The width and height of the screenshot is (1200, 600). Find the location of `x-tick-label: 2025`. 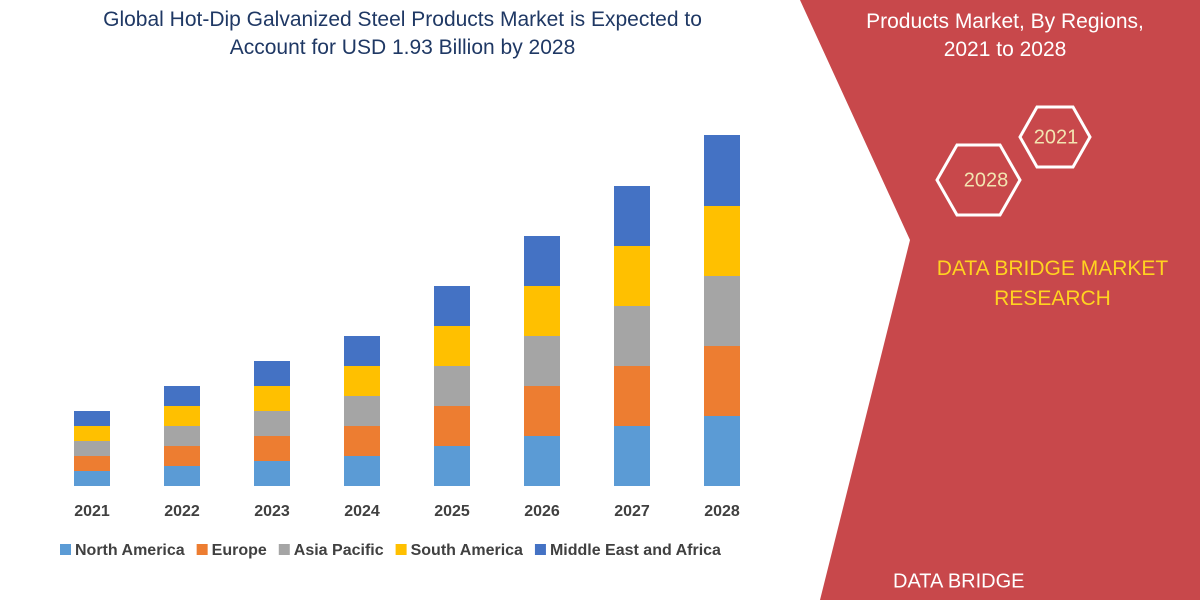

x-tick-label: 2025 is located at coordinates (452, 511).